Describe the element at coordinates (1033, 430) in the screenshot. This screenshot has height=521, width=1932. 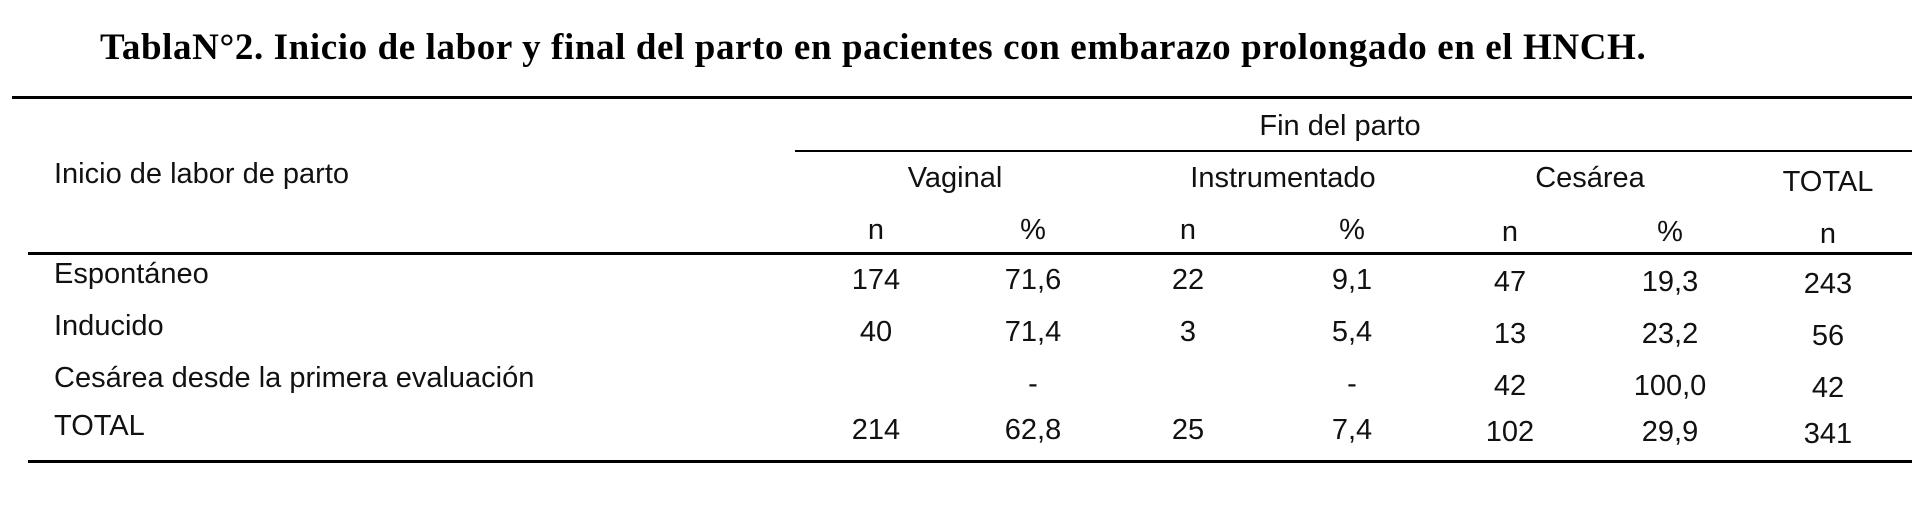
I see `table-cell: 62,8` at that location.